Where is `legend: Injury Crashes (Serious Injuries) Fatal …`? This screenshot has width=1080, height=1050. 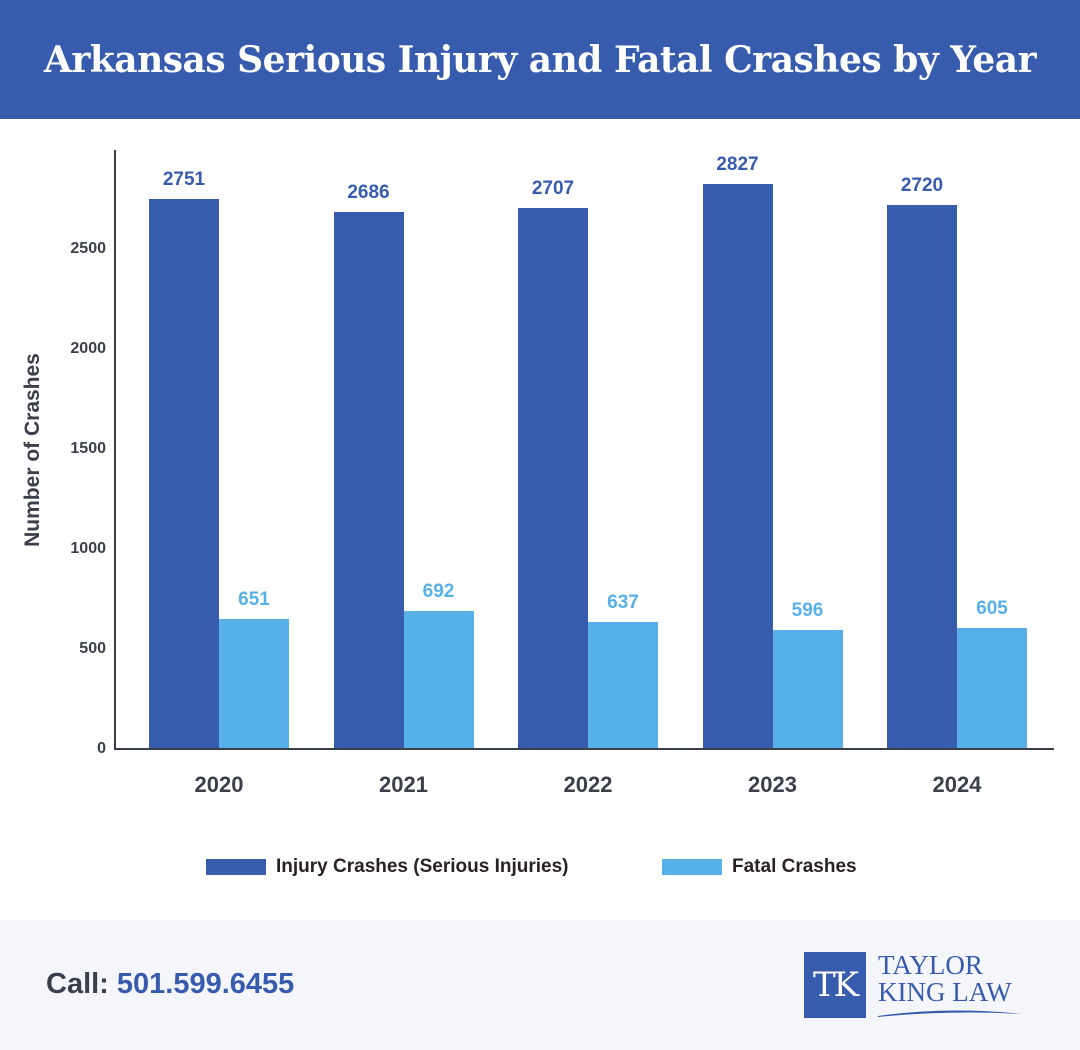
legend: Injury Crashes (Serious Injuries) Fatal … is located at coordinates (540, 868).